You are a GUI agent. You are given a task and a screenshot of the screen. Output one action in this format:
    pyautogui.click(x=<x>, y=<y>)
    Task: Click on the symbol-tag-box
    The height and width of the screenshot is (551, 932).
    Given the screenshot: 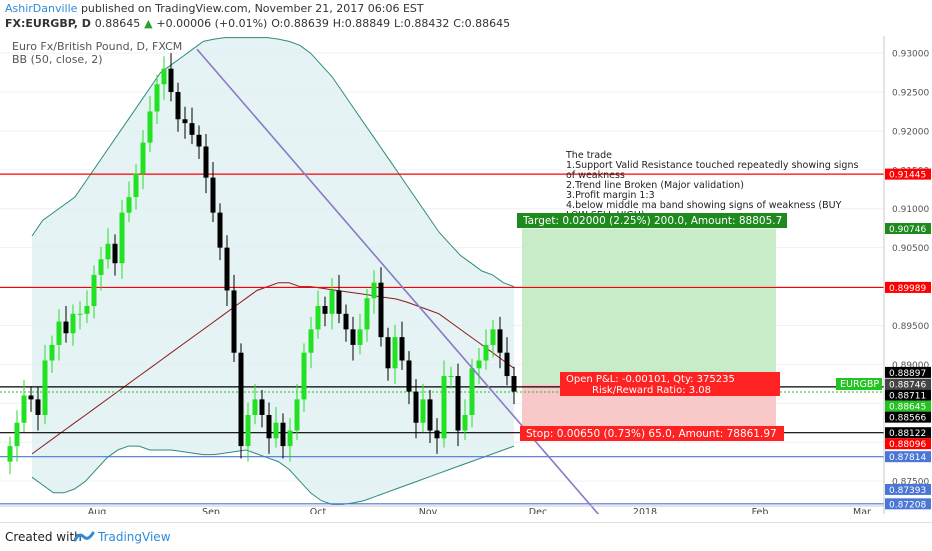 What is the action you would take?
    pyautogui.click(x=859, y=384)
    